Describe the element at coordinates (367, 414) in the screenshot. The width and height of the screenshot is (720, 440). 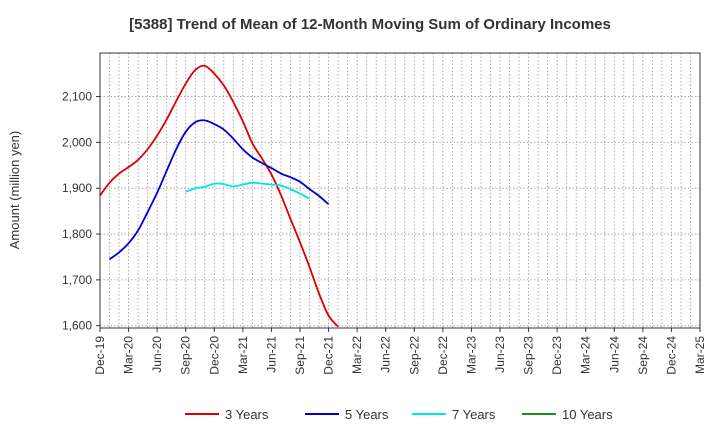
I see `legend-label: 5 Years` at that location.